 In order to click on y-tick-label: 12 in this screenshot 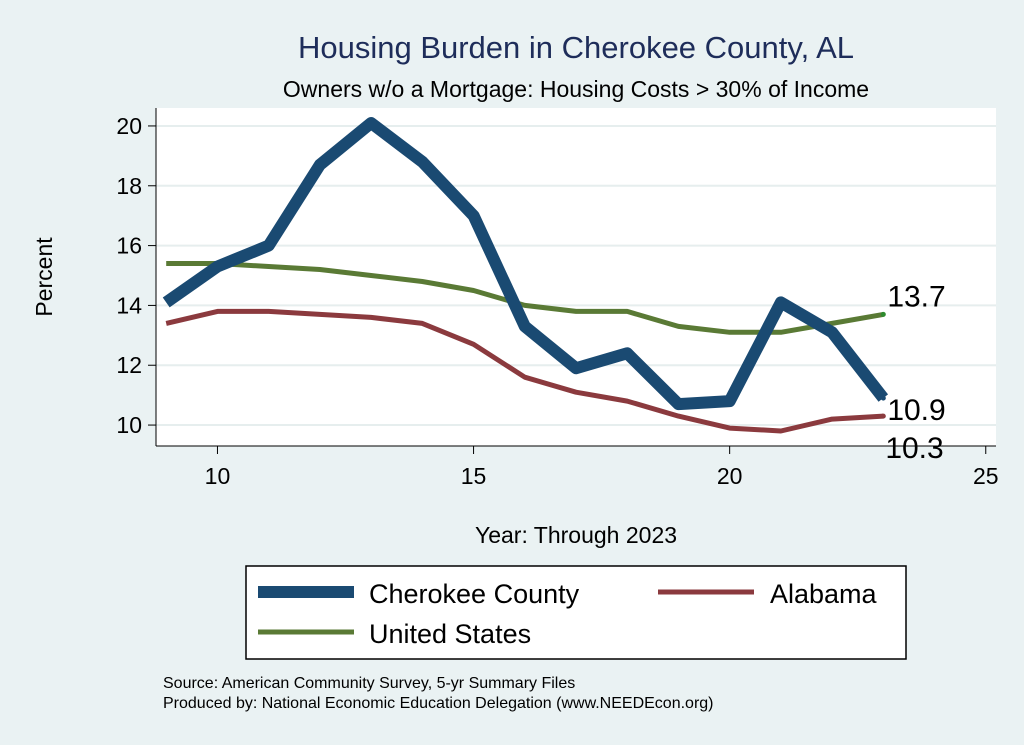, I will do `click(129, 365)`.